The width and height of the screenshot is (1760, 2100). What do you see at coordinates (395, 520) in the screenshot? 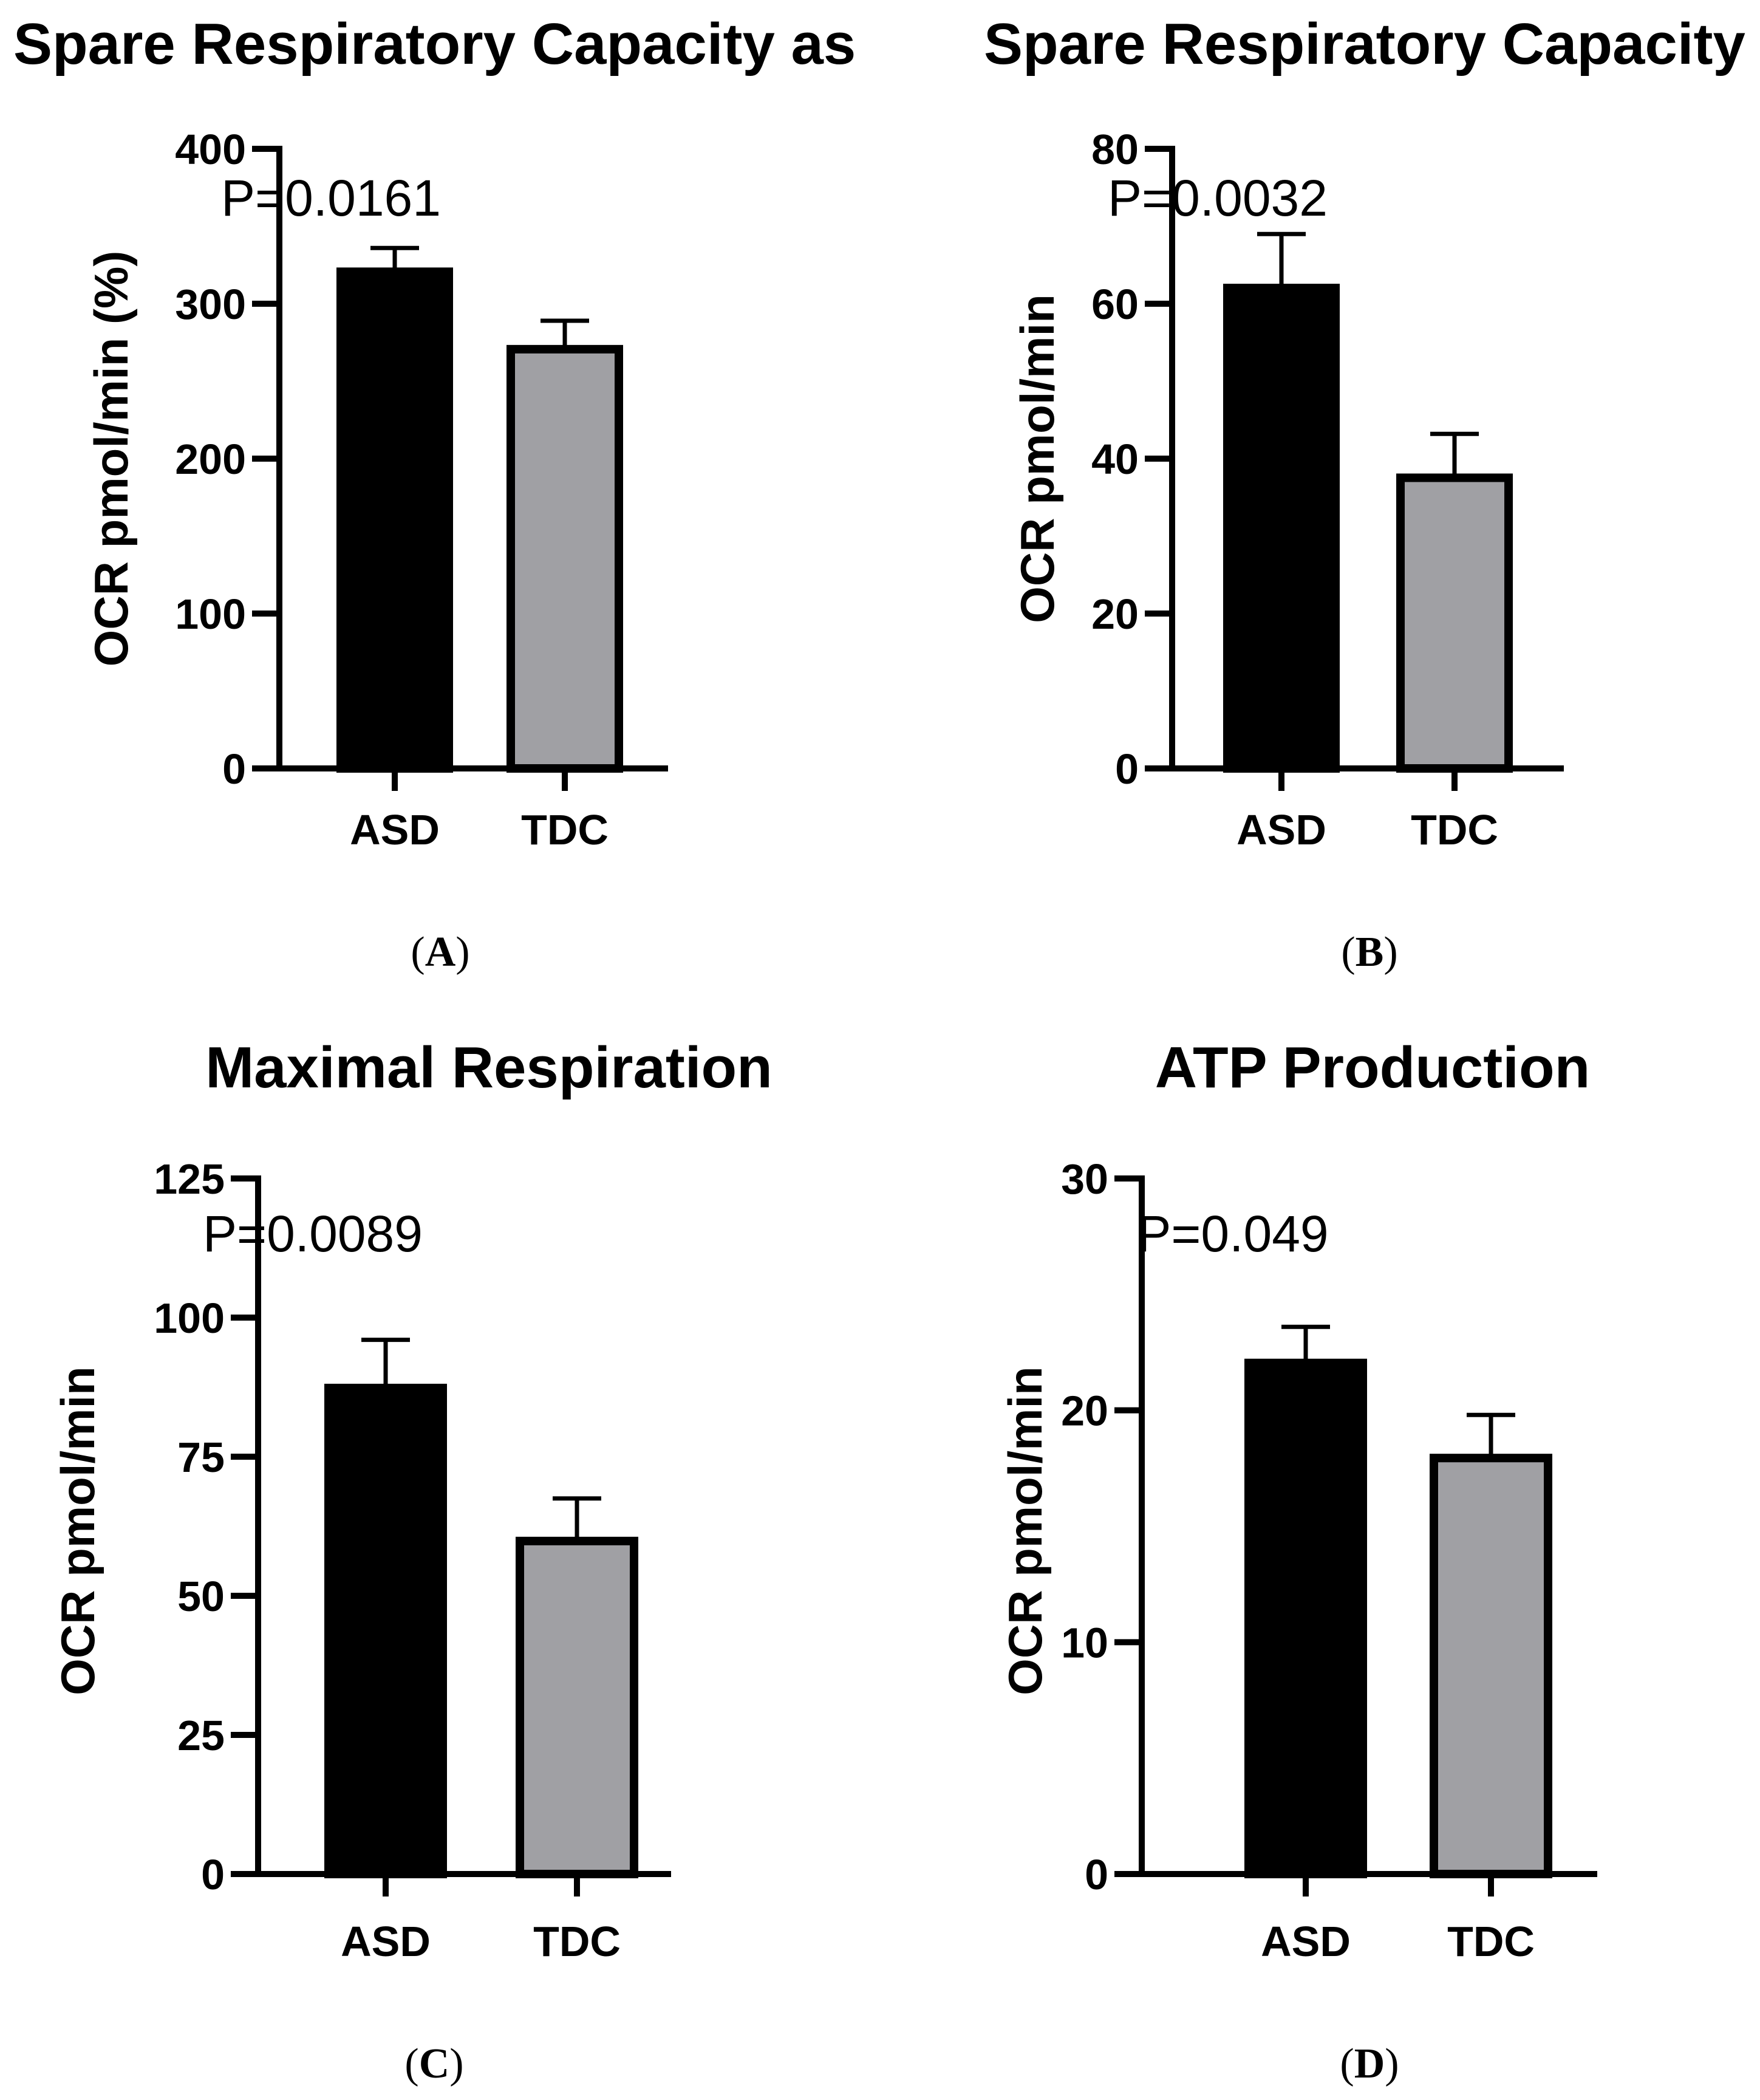
I see `bar-a-asd` at bounding box center [395, 520].